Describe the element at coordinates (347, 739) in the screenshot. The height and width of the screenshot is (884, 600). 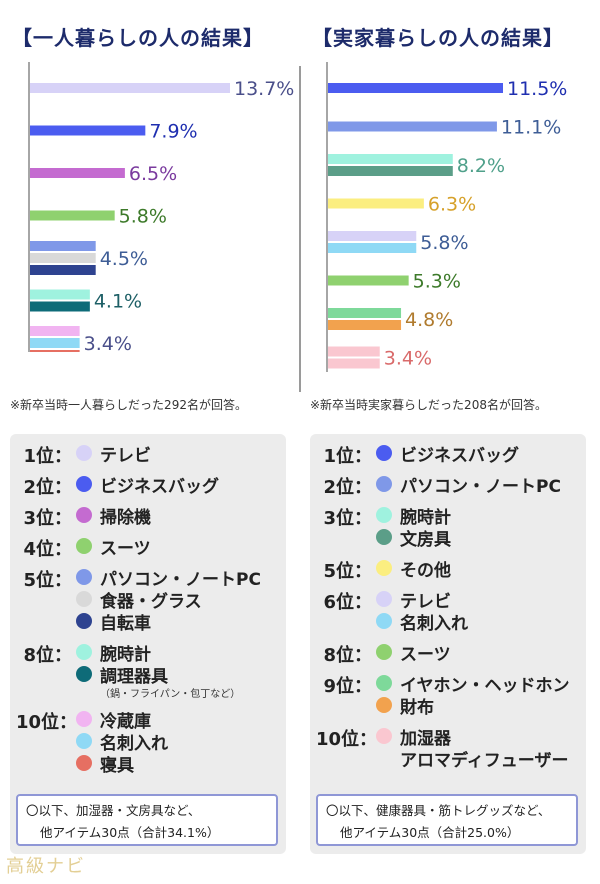
I see `rank-label: 10位：` at that location.